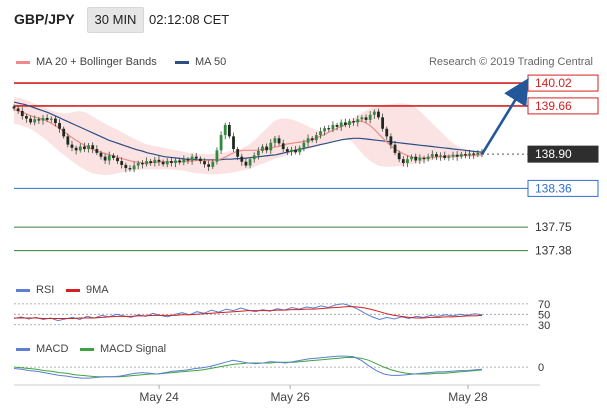 This screenshot has height=417, width=607. What do you see at coordinates (248, 312) in the screenshot?
I see `rsi-ma-line` at bounding box center [248, 312].